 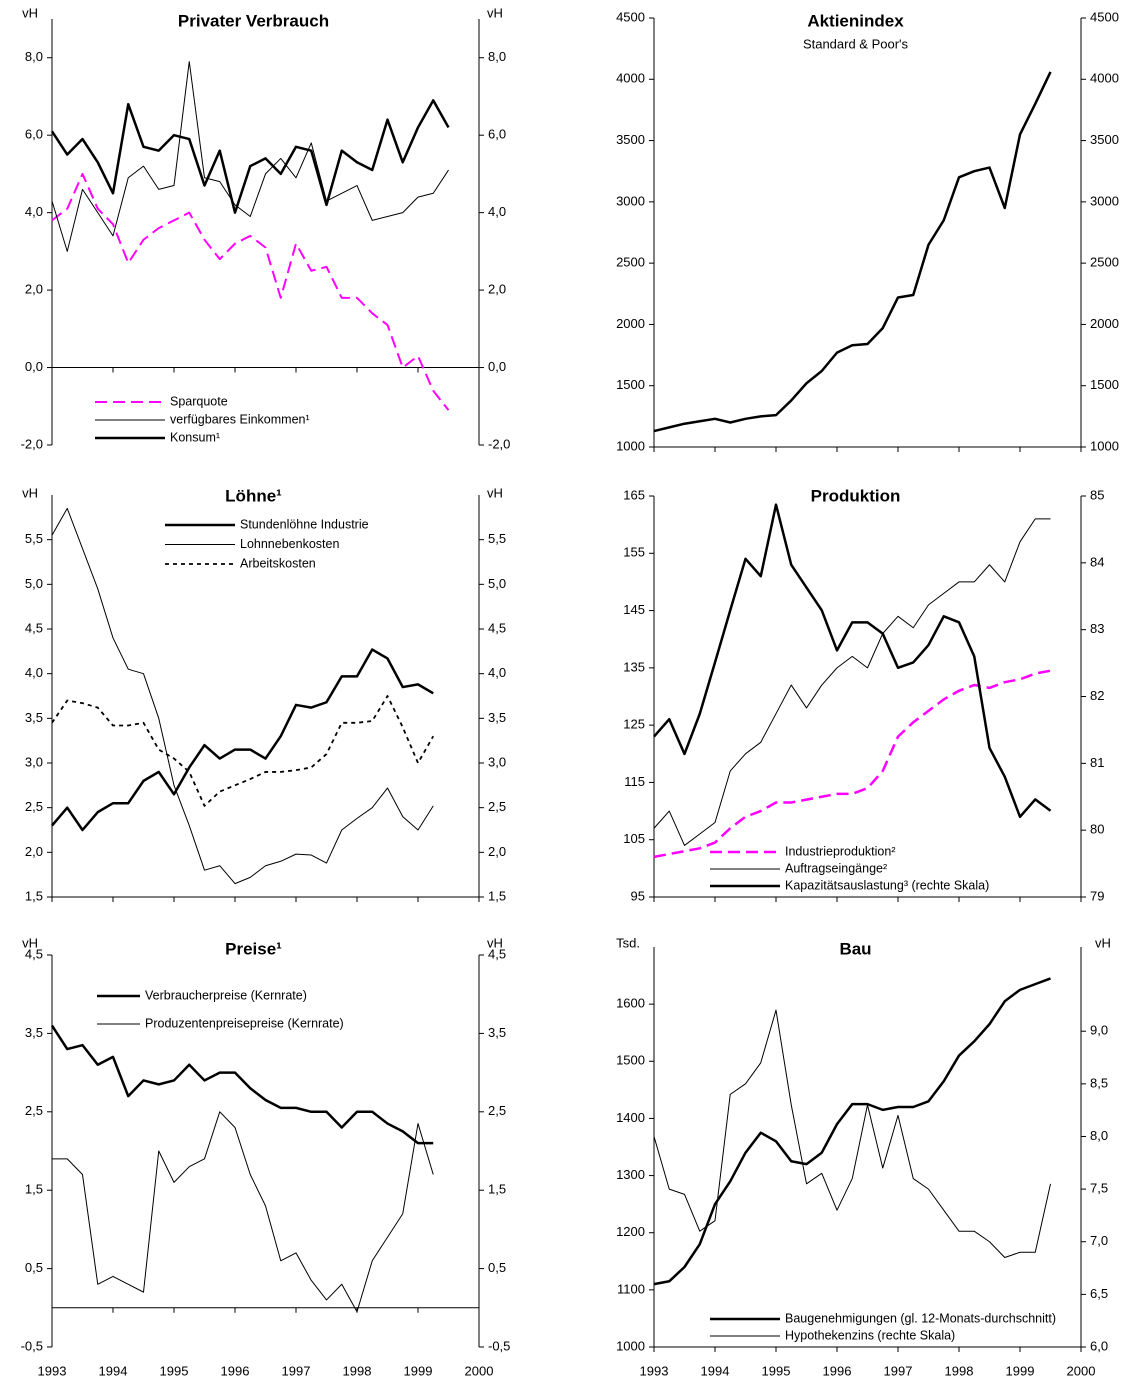 I want to click on y-tick-label-right: 0,0, so click(x=497, y=366).